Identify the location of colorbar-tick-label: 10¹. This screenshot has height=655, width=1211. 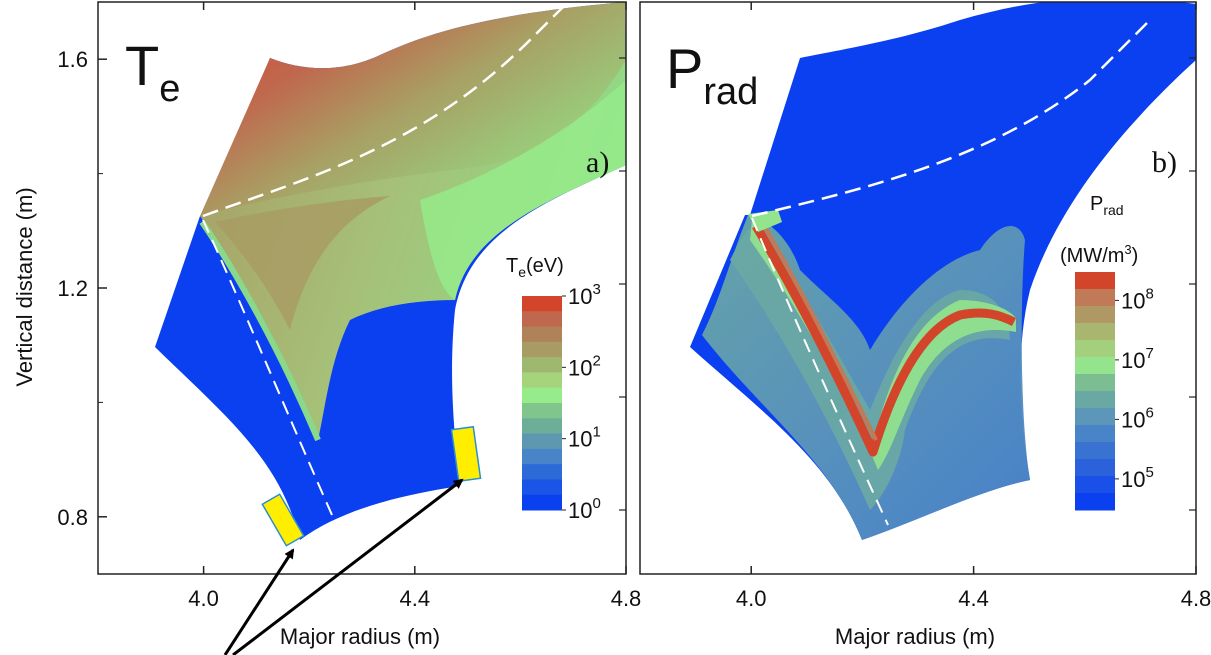
(584, 438).